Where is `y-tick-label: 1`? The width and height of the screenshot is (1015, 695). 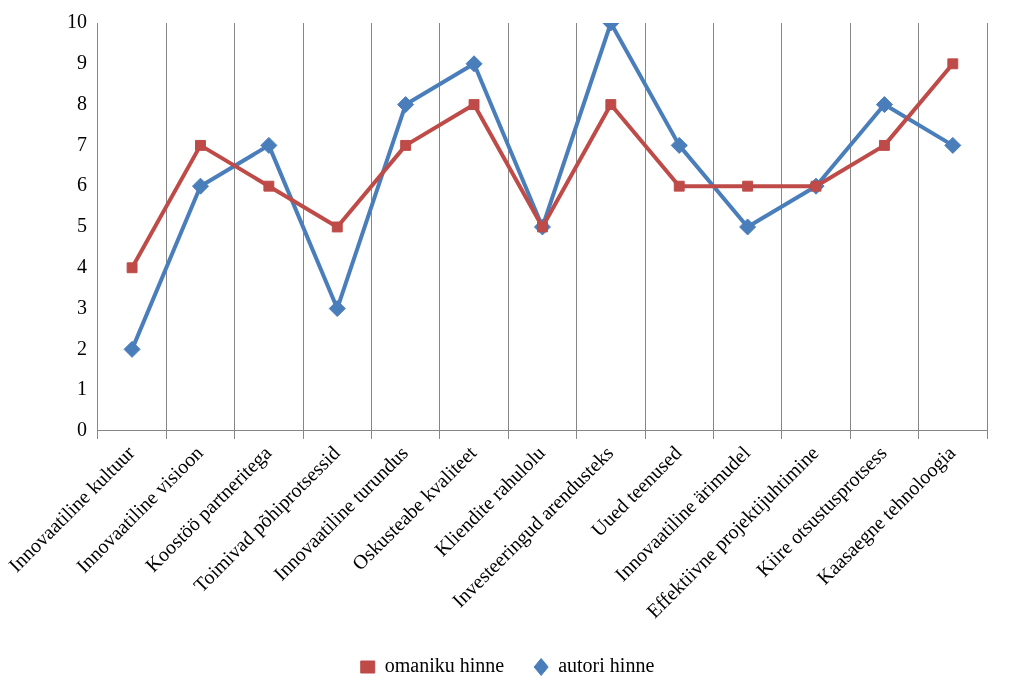
y-tick-label: 1 is located at coordinates (81, 388).